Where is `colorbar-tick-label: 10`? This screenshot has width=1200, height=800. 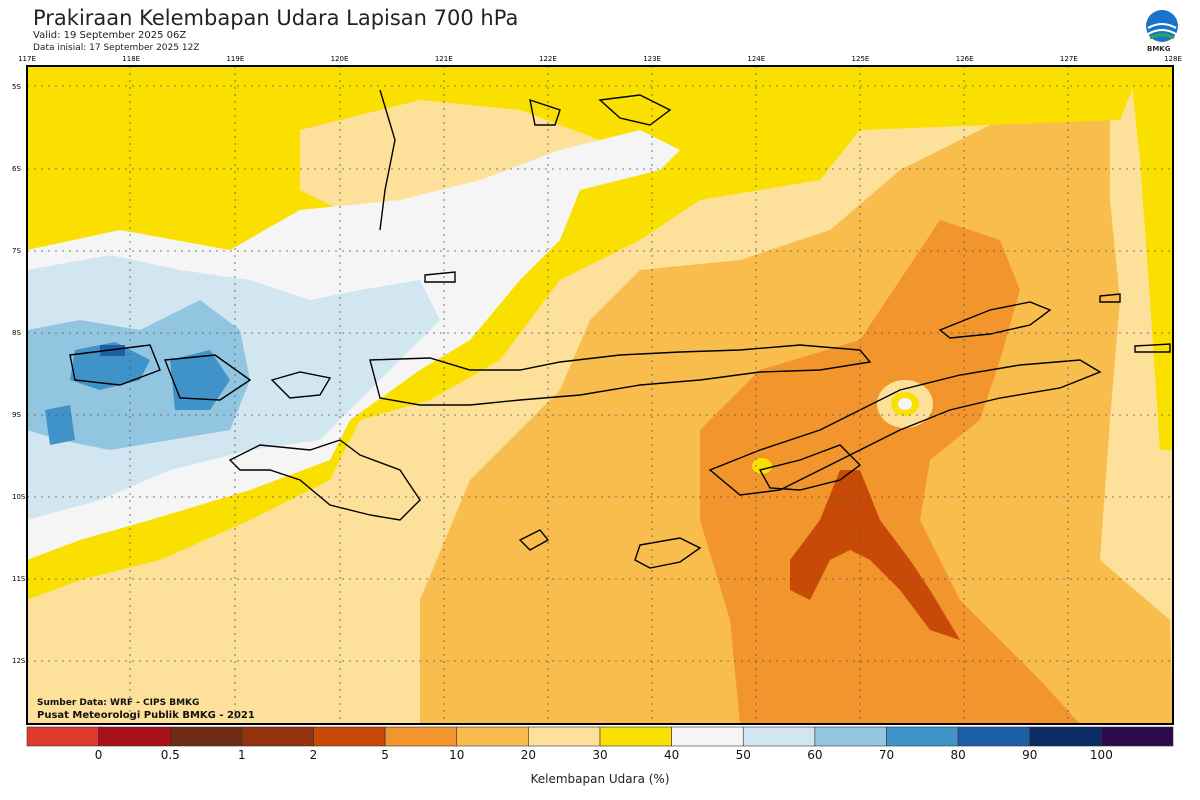
colorbar-tick-label: 10 is located at coordinates (457, 755).